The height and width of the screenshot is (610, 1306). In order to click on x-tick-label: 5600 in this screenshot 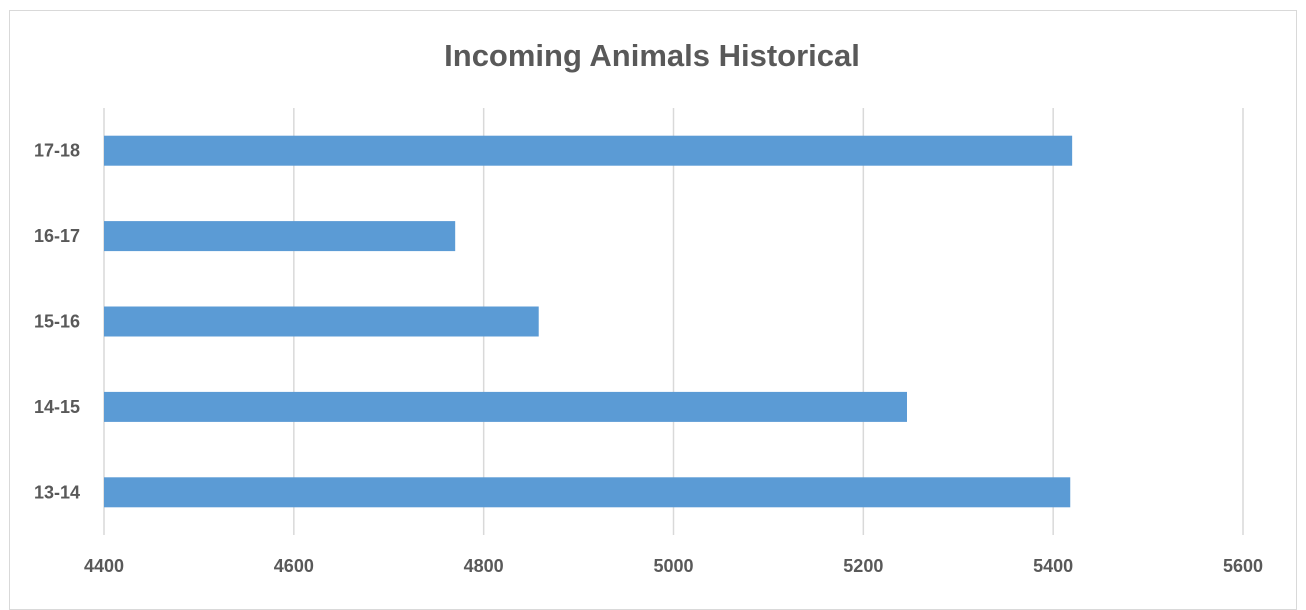, I will do `click(1243, 566)`.